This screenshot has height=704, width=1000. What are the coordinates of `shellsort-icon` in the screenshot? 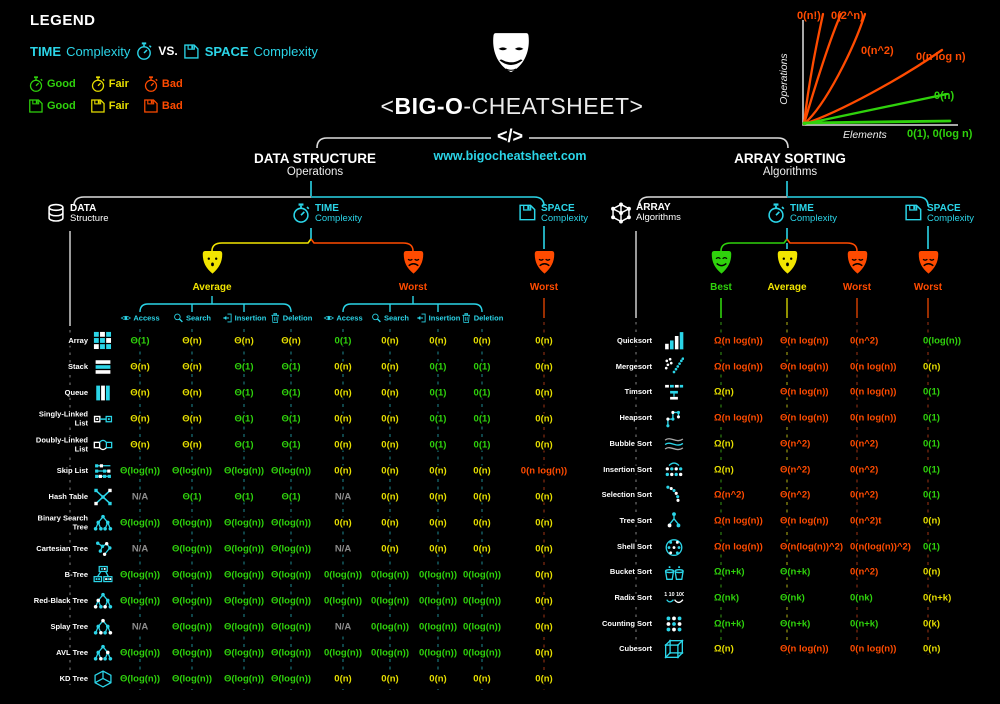 It's located at (674, 547).